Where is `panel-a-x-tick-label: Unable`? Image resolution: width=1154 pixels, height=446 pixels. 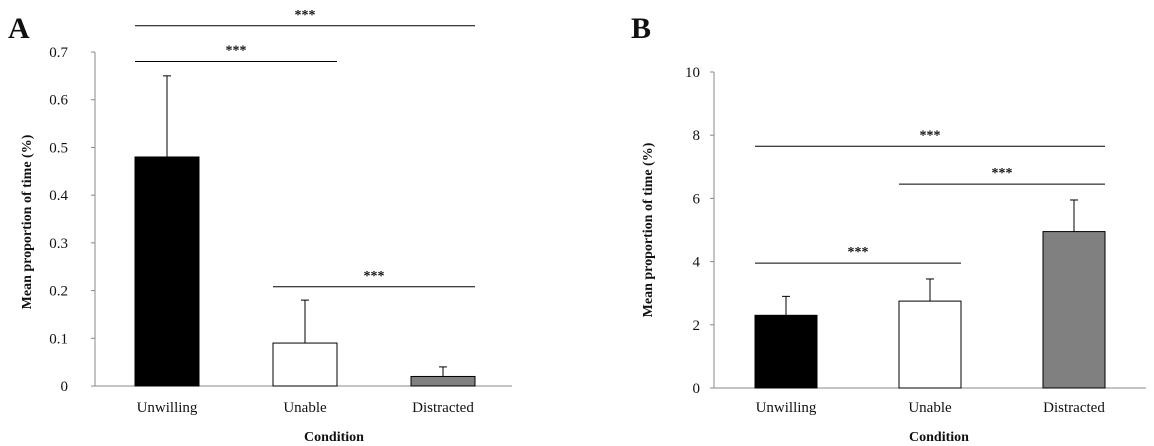 panel-a-x-tick-label: Unable is located at coordinates (305, 408).